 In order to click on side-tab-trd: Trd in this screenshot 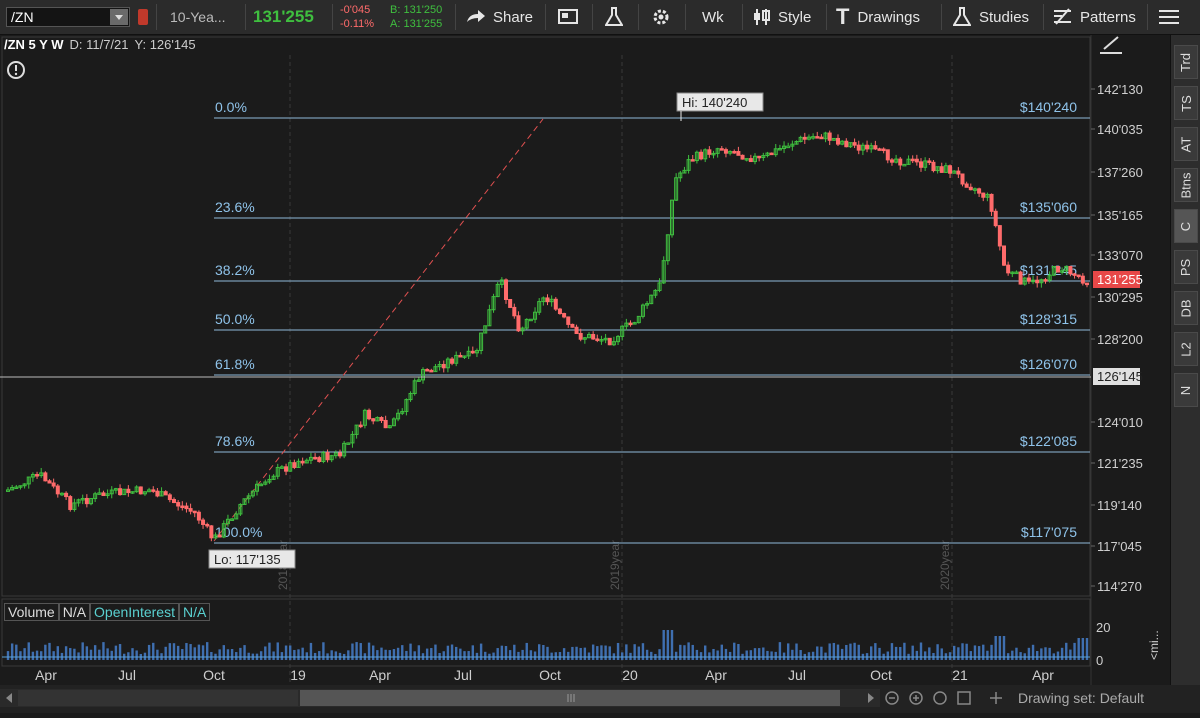, I will do `click(1186, 62)`.